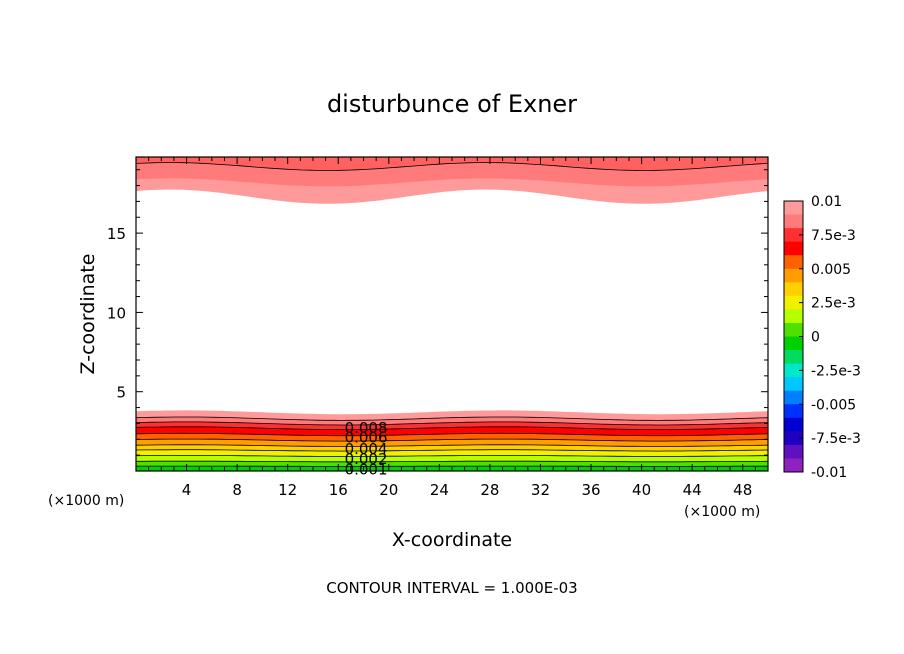  What do you see at coordinates (338, 490) in the screenshot?
I see `x-tick-label: 16` at bounding box center [338, 490].